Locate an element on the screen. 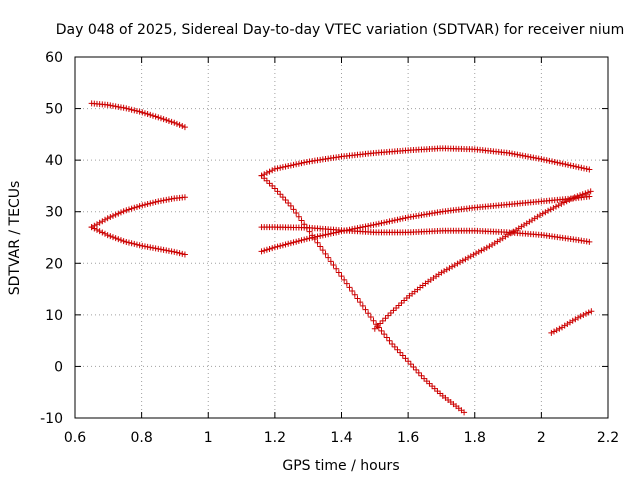 The width and height of the screenshot is (640, 480). series-arc-f is located at coordinates (425, 224).